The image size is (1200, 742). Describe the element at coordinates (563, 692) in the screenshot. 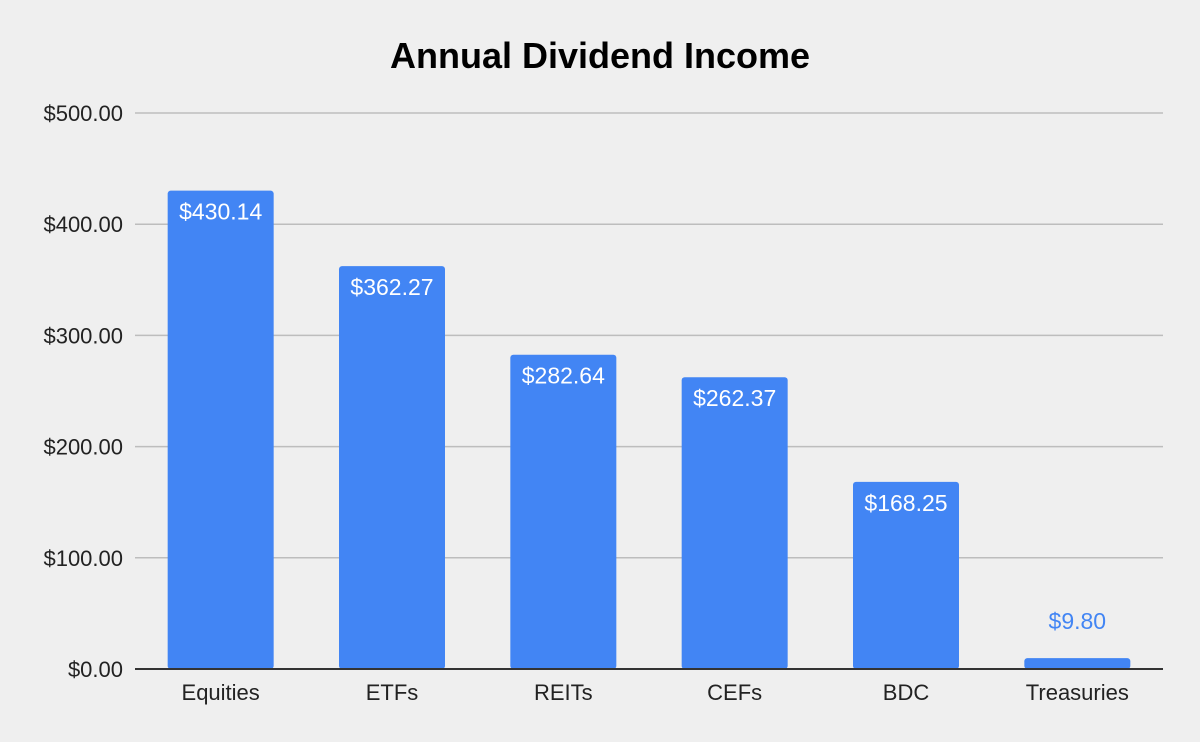

I see `x-category-label: REITs` at that location.